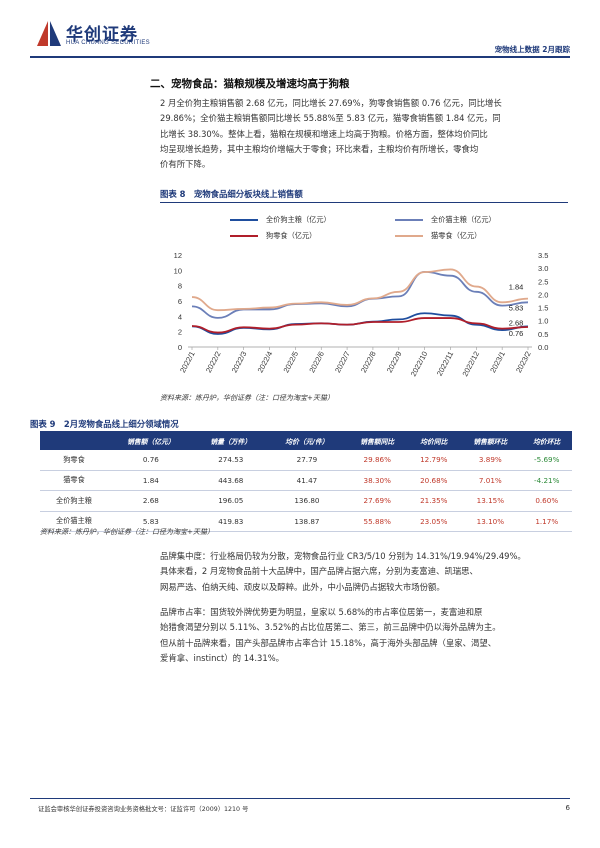 Image resolution: width=600 pixels, height=848 pixels. What do you see at coordinates (394, 362) in the screenshot?
I see `x-tick-label: 2022/9` at bounding box center [394, 362].